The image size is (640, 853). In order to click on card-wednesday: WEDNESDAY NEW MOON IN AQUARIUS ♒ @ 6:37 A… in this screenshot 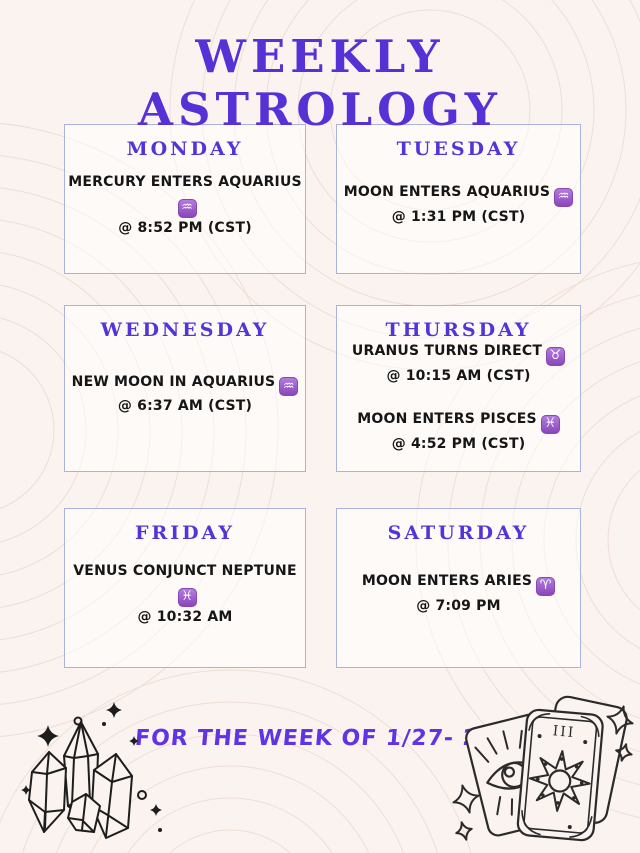, I will do `click(185, 388)`.